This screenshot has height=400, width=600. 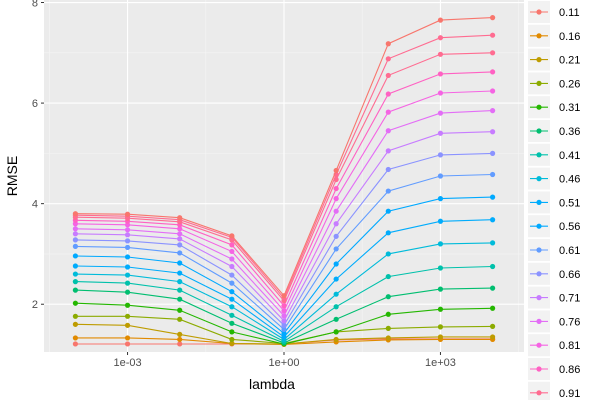 What do you see at coordinates (554, 250) in the screenshot?
I see `legend-item: 0.61` at bounding box center [554, 250].